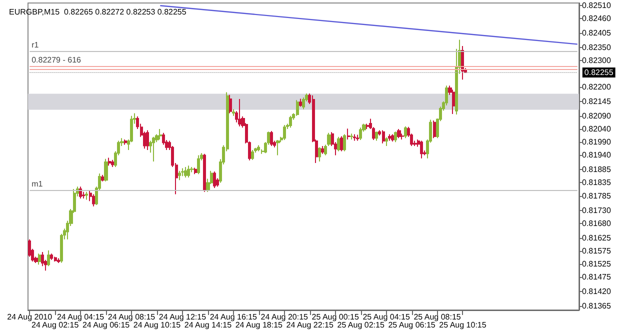 Image resolution: width=625 pixels, height=334 pixels. I want to click on x-tick-label: 25 Aug 06:15, so click(412, 325).